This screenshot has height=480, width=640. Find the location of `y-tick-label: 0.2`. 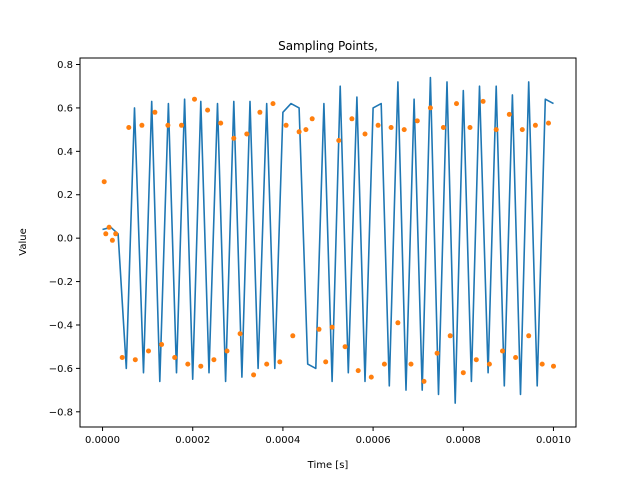

y-tick-label: 0.2 is located at coordinates (65, 195).